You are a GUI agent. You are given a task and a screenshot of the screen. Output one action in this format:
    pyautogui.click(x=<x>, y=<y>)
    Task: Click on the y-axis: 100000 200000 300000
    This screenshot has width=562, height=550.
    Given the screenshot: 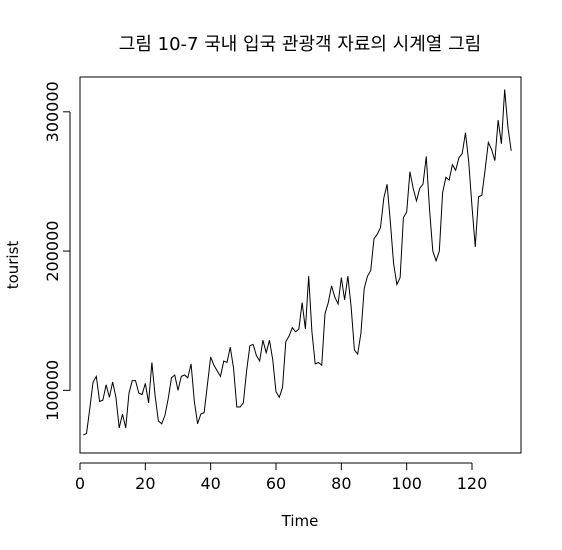 What is the action you would take?
    pyautogui.click(x=57, y=251)
    